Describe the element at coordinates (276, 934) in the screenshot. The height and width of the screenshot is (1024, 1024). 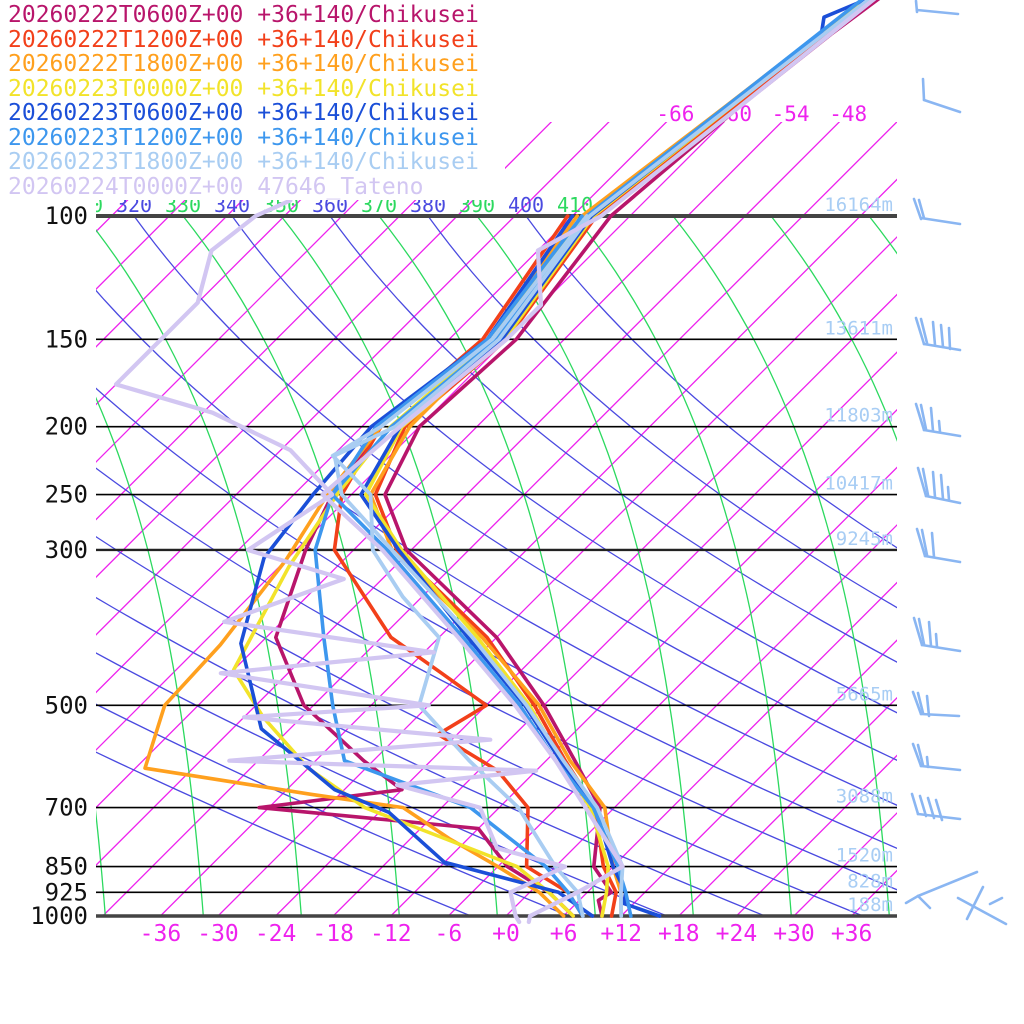
I see `temp-label-bottom: -24` at that location.